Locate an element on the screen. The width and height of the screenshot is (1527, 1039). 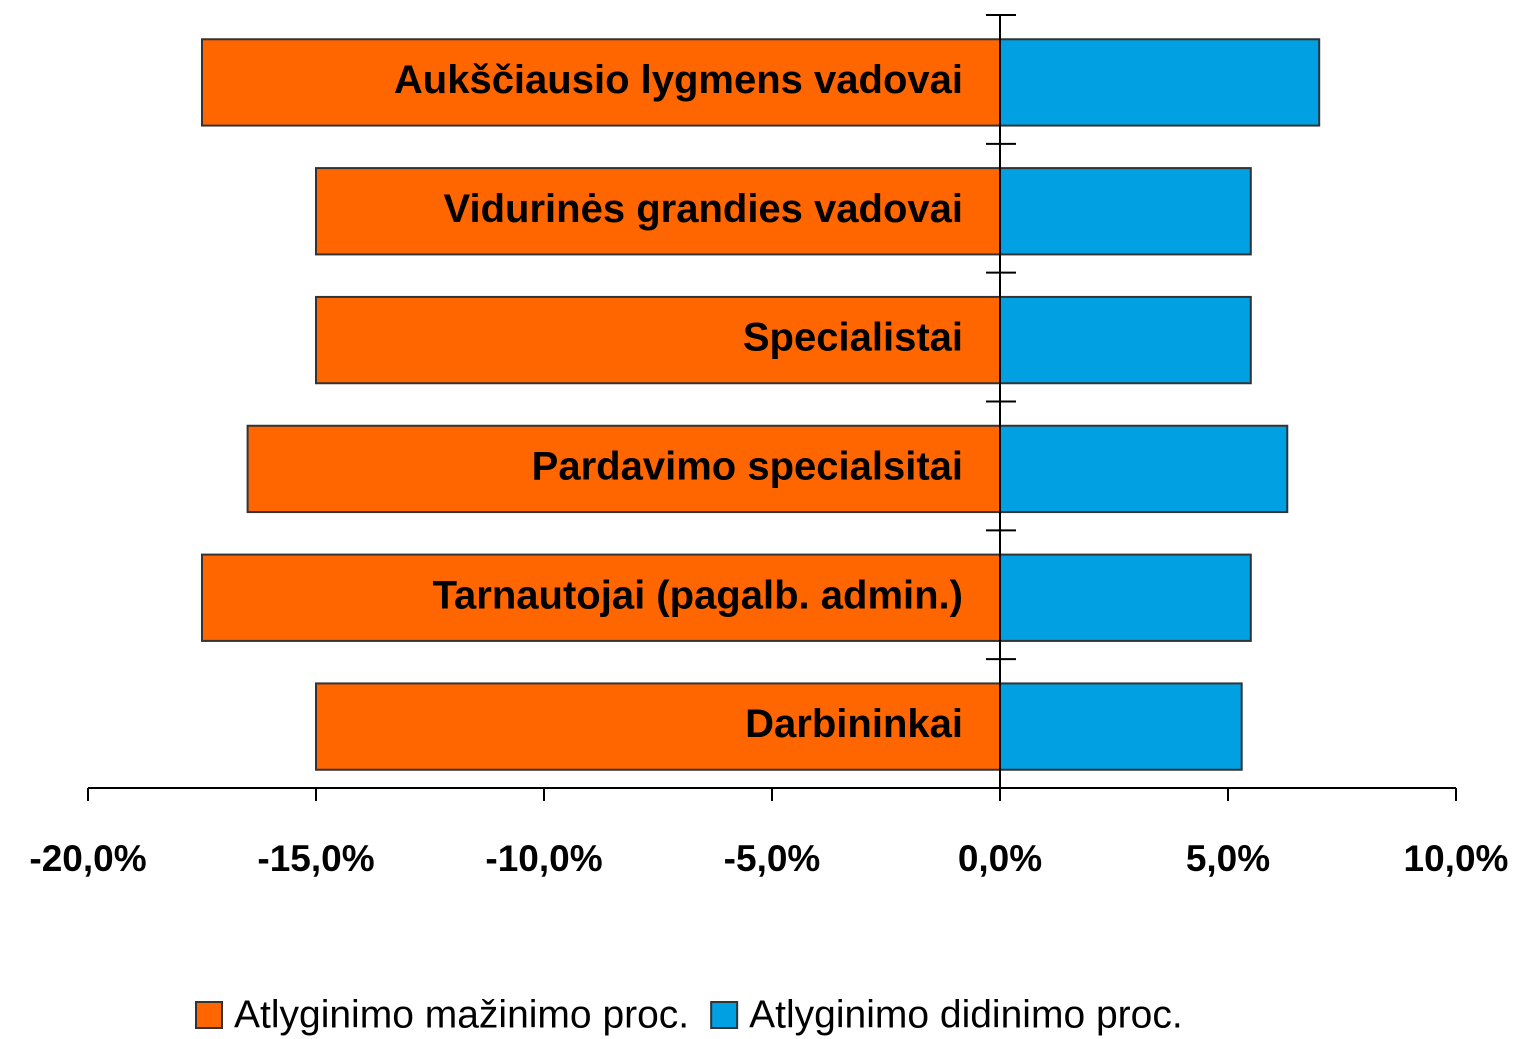
category-label: Vidurinės grandies vadovai is located at coordinates (703, 209).